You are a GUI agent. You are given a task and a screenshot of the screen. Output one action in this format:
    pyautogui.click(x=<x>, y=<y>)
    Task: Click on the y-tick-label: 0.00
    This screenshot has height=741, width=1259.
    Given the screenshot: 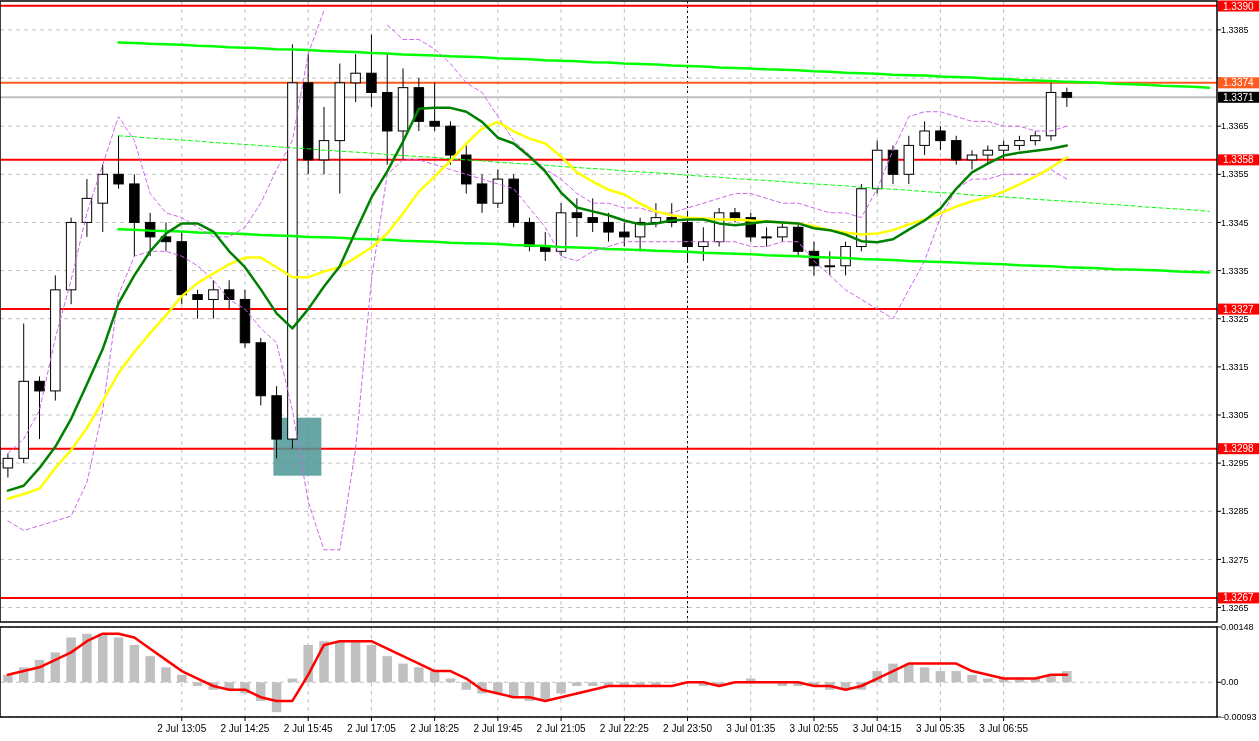 What is the action you would take?
    pyautogui.click(x=1230, y=682)
    